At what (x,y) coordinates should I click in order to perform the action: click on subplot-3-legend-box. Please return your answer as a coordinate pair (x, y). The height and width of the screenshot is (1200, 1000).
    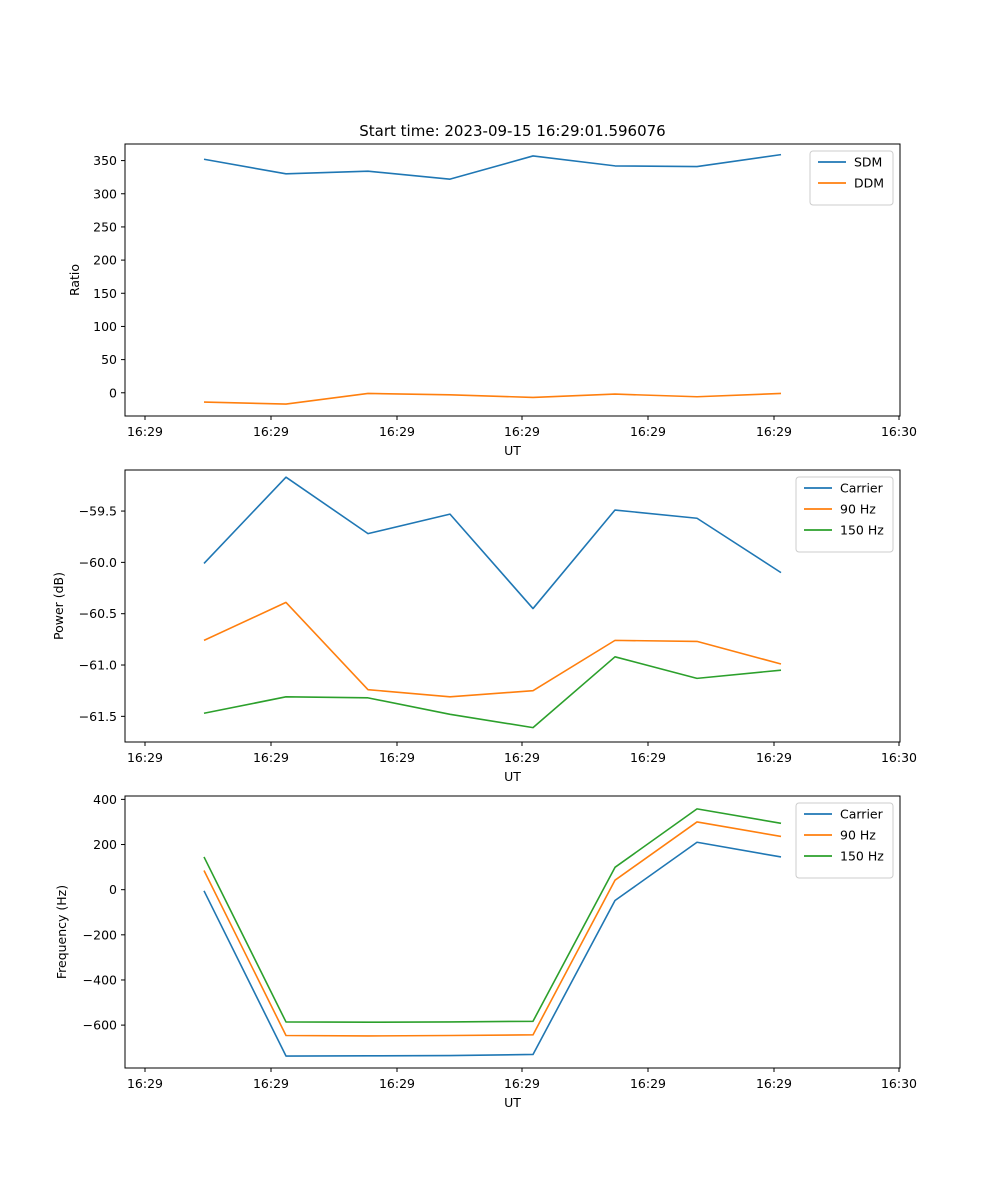
    Looking at the image, I should click on (844, 840).